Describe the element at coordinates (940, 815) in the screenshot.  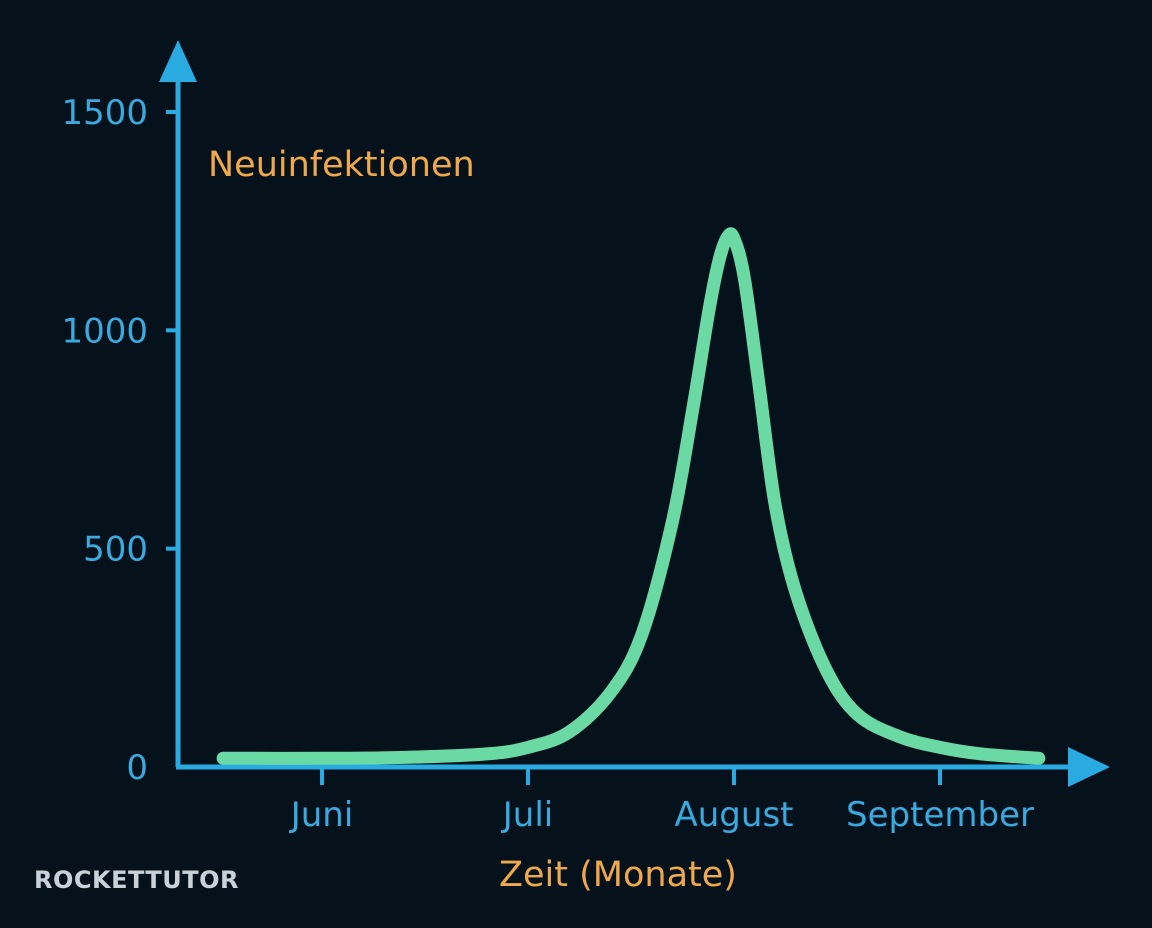
I see `x-tick-label: September` at that location.